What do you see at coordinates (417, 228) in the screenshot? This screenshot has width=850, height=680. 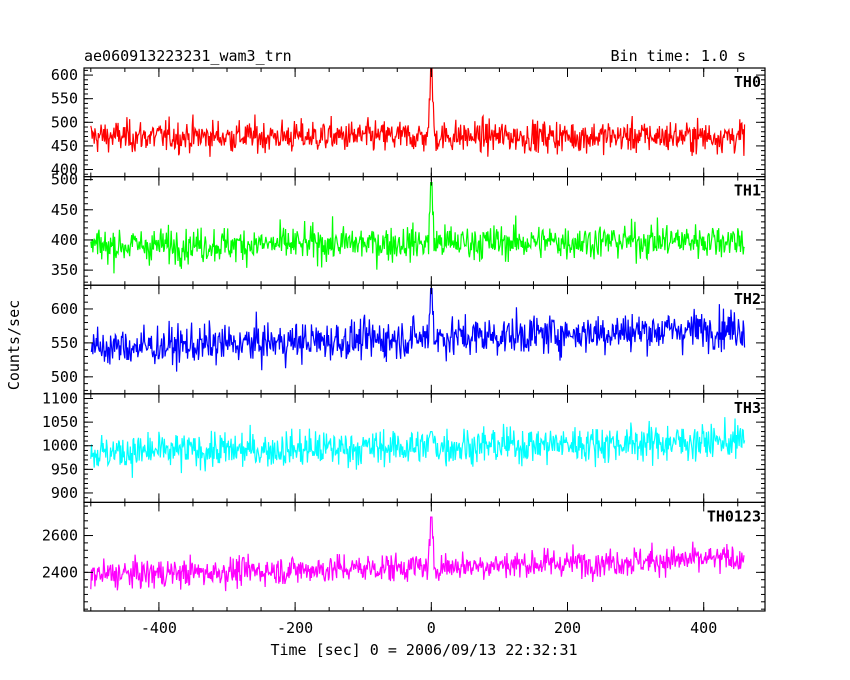 I see `series-th1-line` at bounding box center [417, 228].